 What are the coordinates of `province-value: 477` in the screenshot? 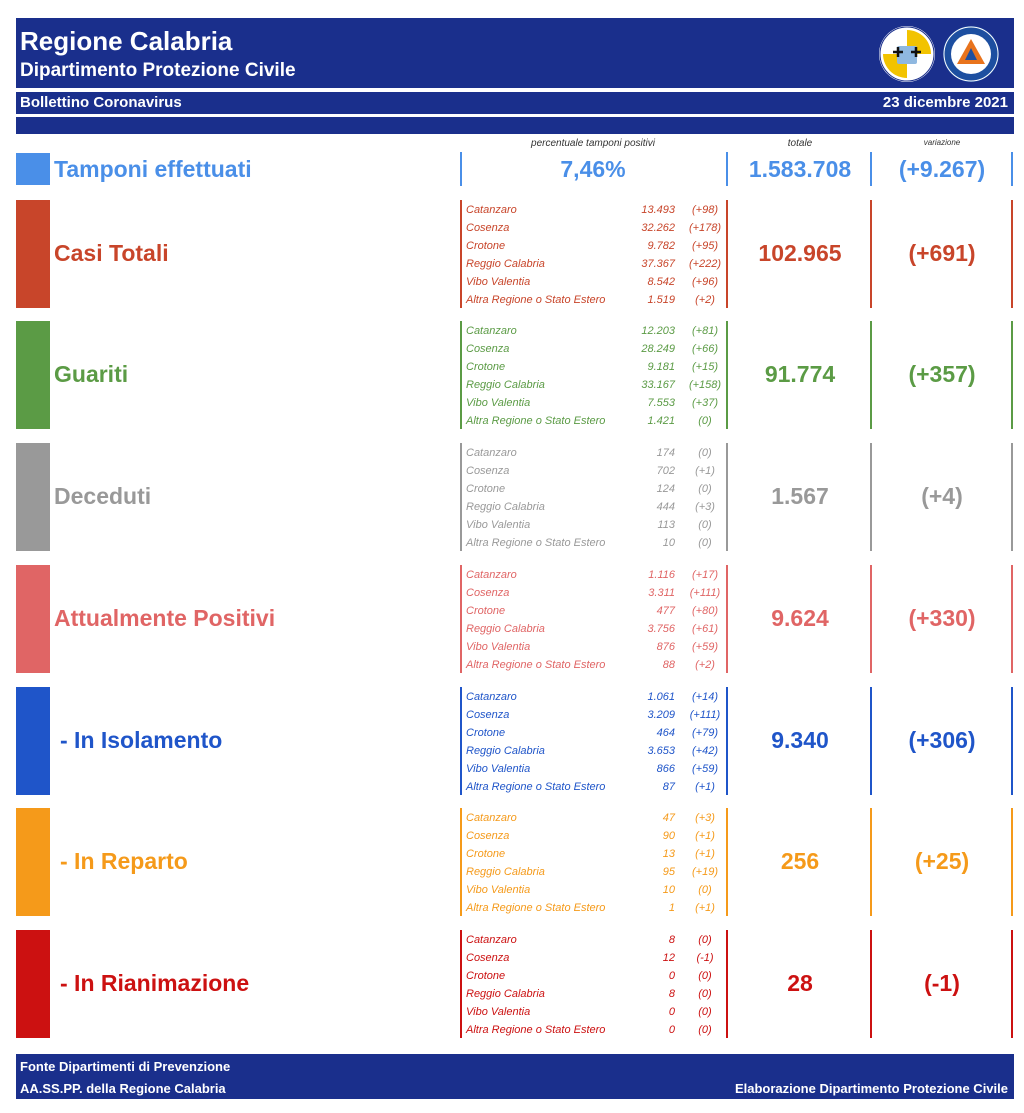 It's located at (665, 611).